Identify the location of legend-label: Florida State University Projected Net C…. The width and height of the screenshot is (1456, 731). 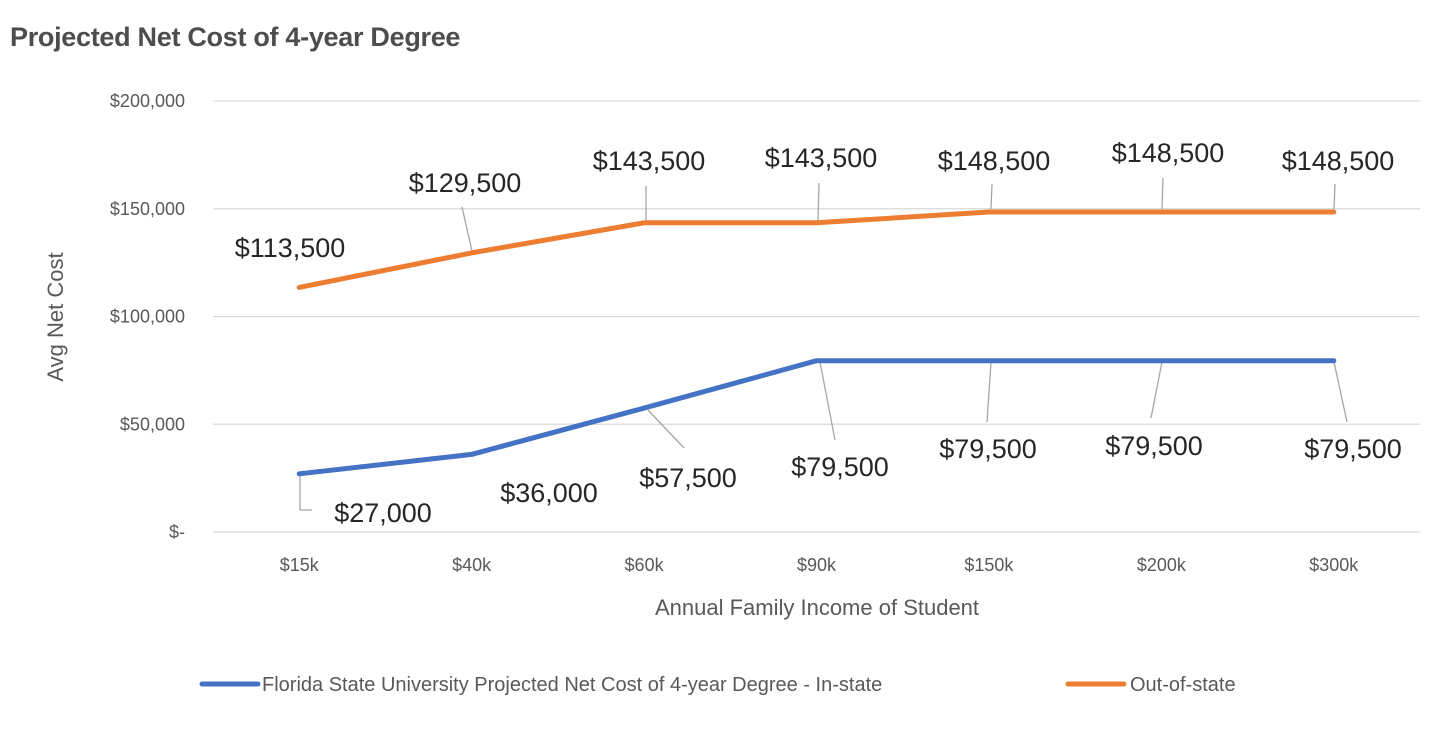
(572, 685).